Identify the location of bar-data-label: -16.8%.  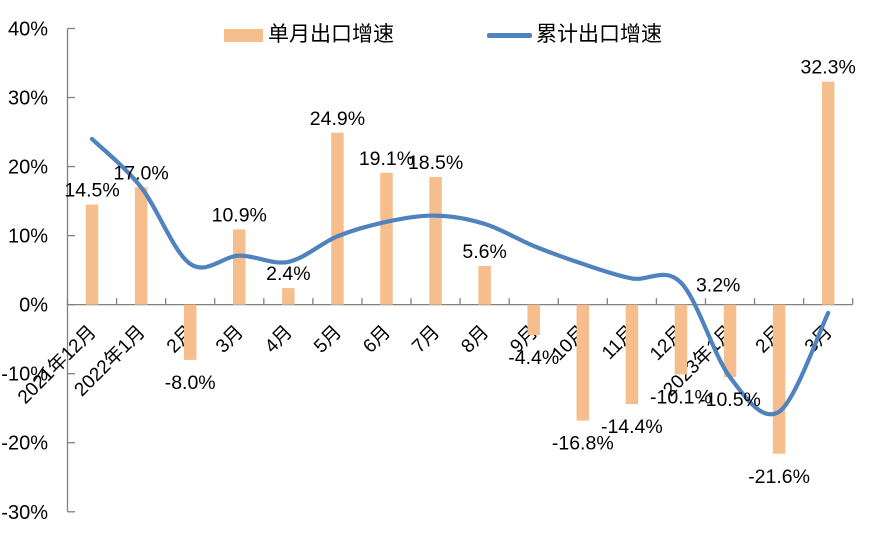
(583, 444).